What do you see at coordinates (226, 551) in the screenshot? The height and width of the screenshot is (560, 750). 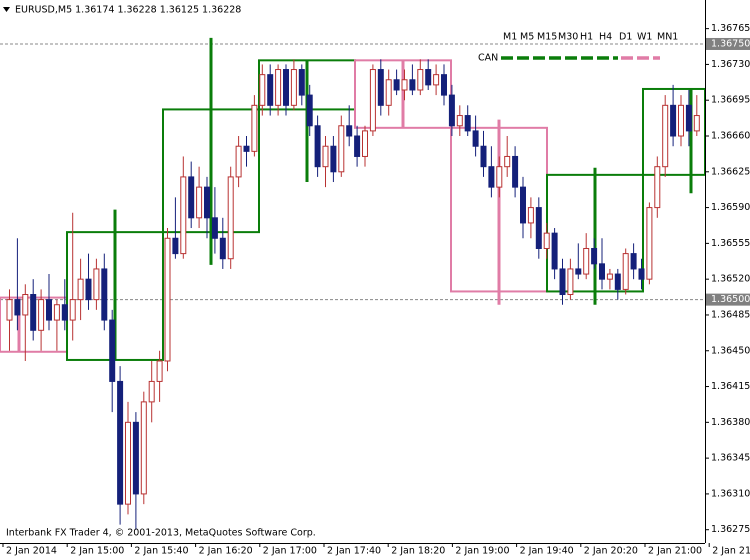 I see `x-tick-label: 2 Jan 16:20` at bounding box center [226, 551].